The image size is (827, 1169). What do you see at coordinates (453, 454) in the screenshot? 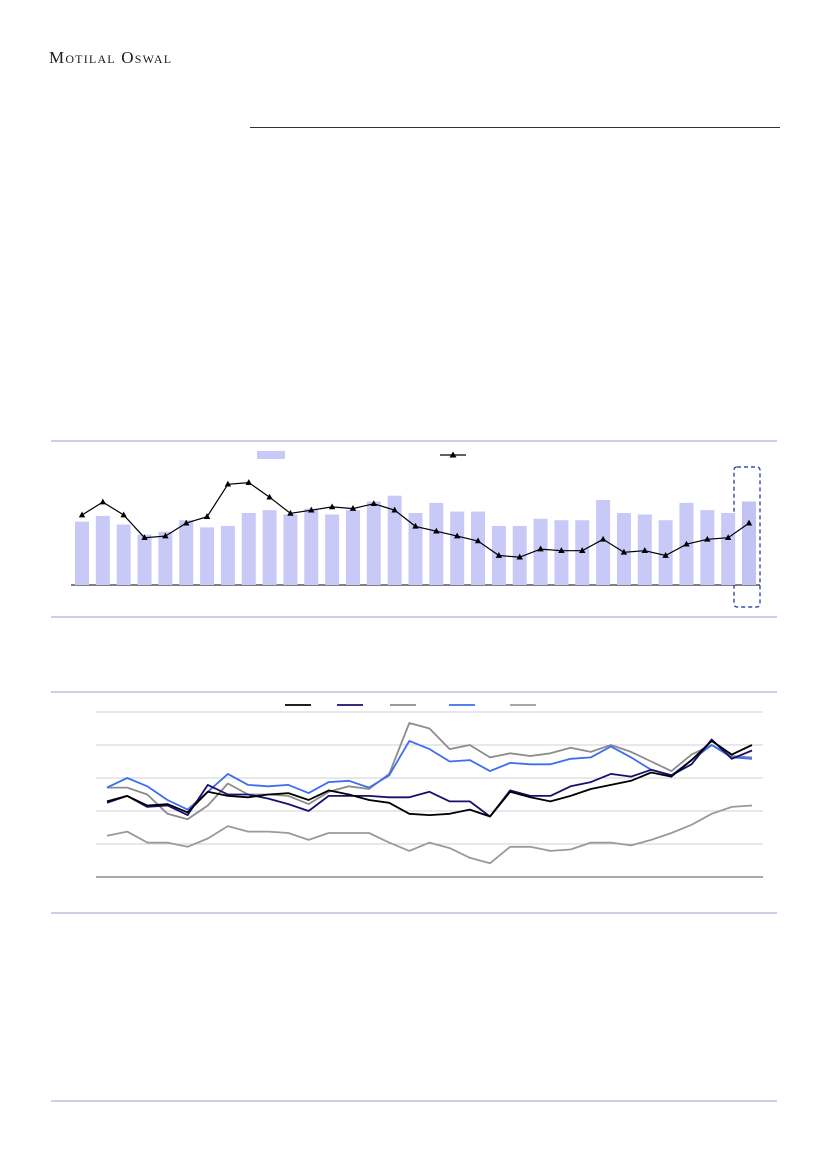
I see `legend-triangle-marker` at bounding box center [453, 454].